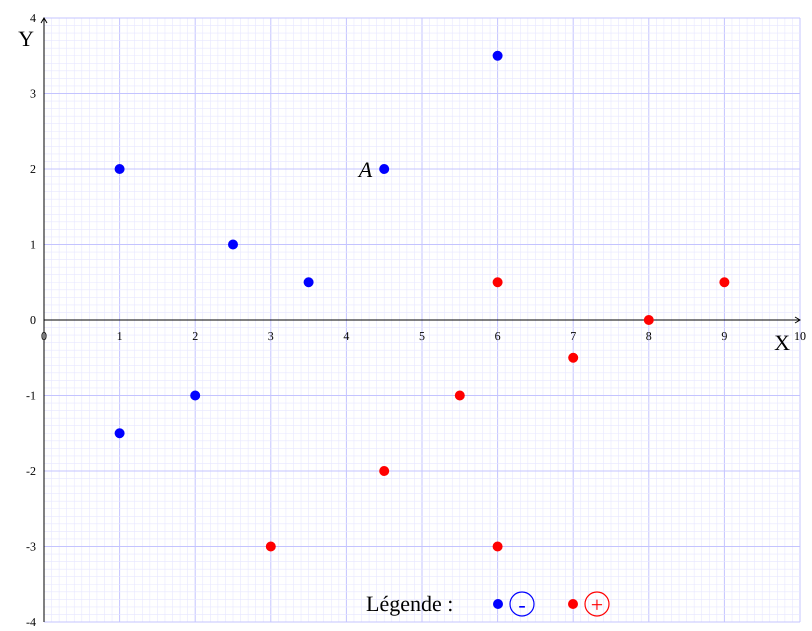 This screenshot has width=812, height=631. Describe the element at coordinates (33, 245) in the screenshot. I see `y-tick-label: 1` at that location.